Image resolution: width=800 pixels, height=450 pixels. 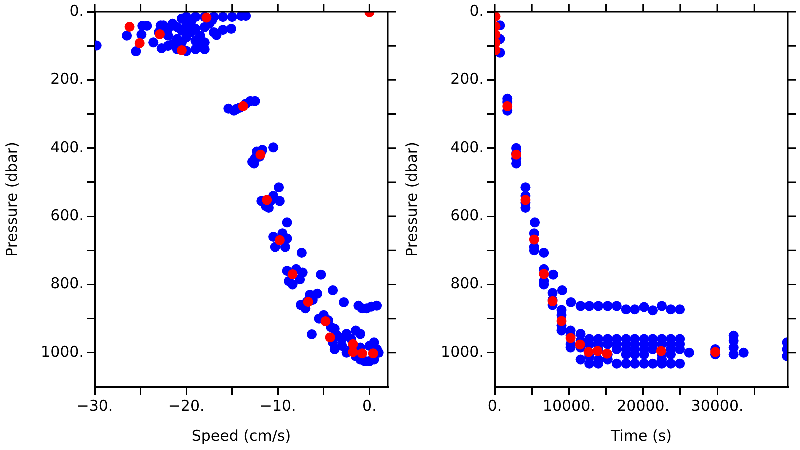 What do you see at coordinates (641, 435) in the screenshot?
I see `x-axis-title: Time (s)` at bounding box center [641, 435].